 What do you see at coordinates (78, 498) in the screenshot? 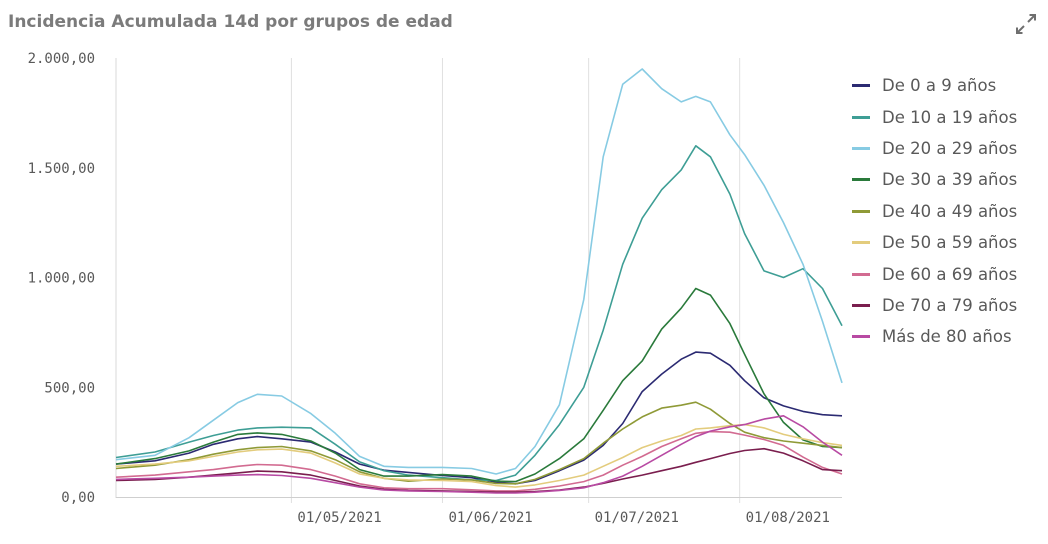
I see `y-tick-label: 0,00` at bounding box center [78, 498].